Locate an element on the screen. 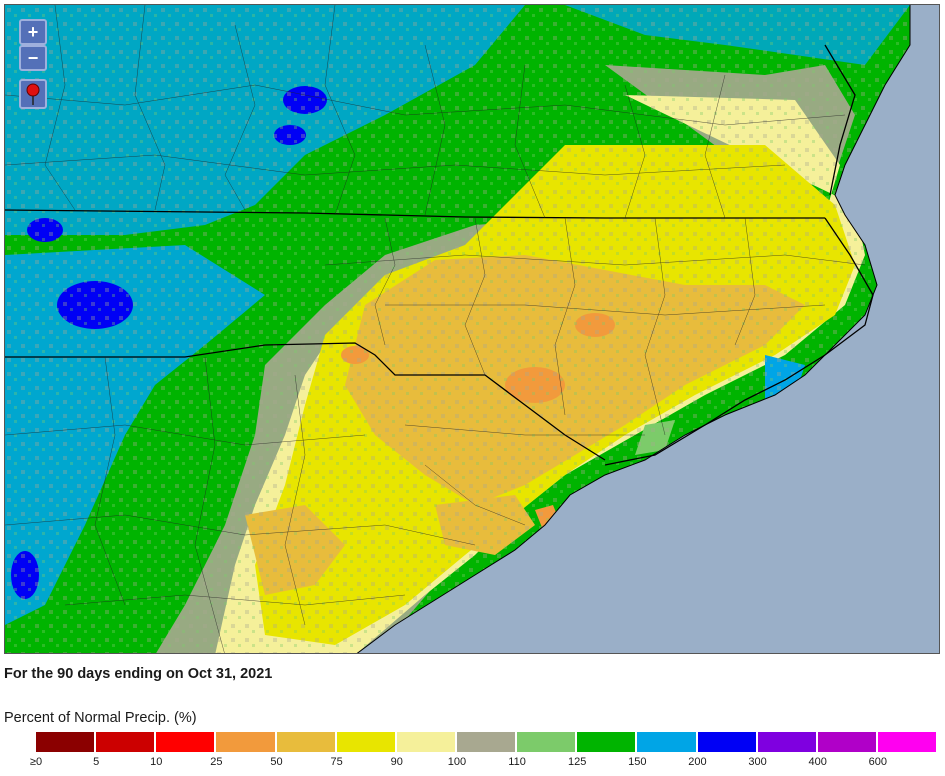 Image resolution: width=945 pixels, height=776 pixels. zoom-in-button: + is located at coordinates (33, 32).